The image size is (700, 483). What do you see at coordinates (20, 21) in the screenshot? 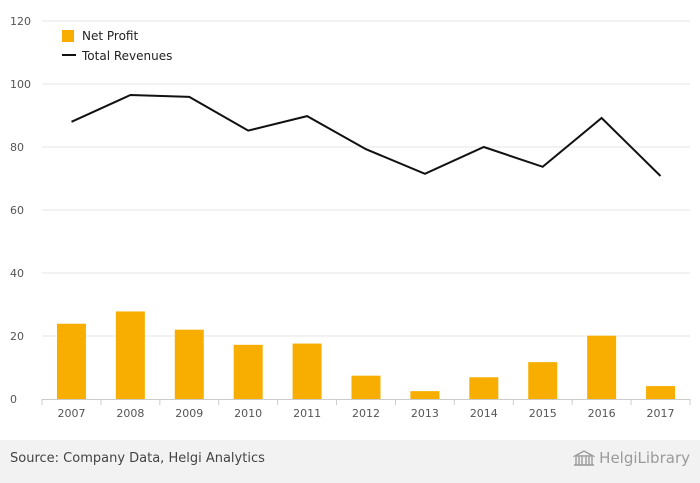
I see `y-tick-label: 120` at bounding box center [20, 21].